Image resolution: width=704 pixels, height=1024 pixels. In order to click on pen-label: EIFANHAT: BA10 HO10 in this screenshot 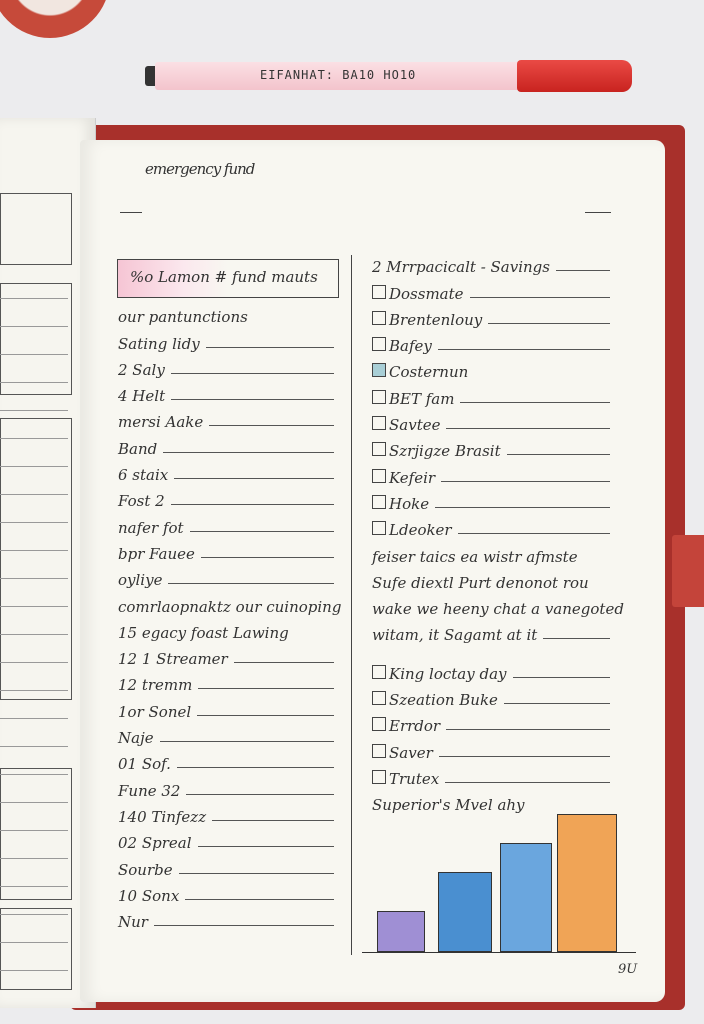, I will do `click(338, 75)`.